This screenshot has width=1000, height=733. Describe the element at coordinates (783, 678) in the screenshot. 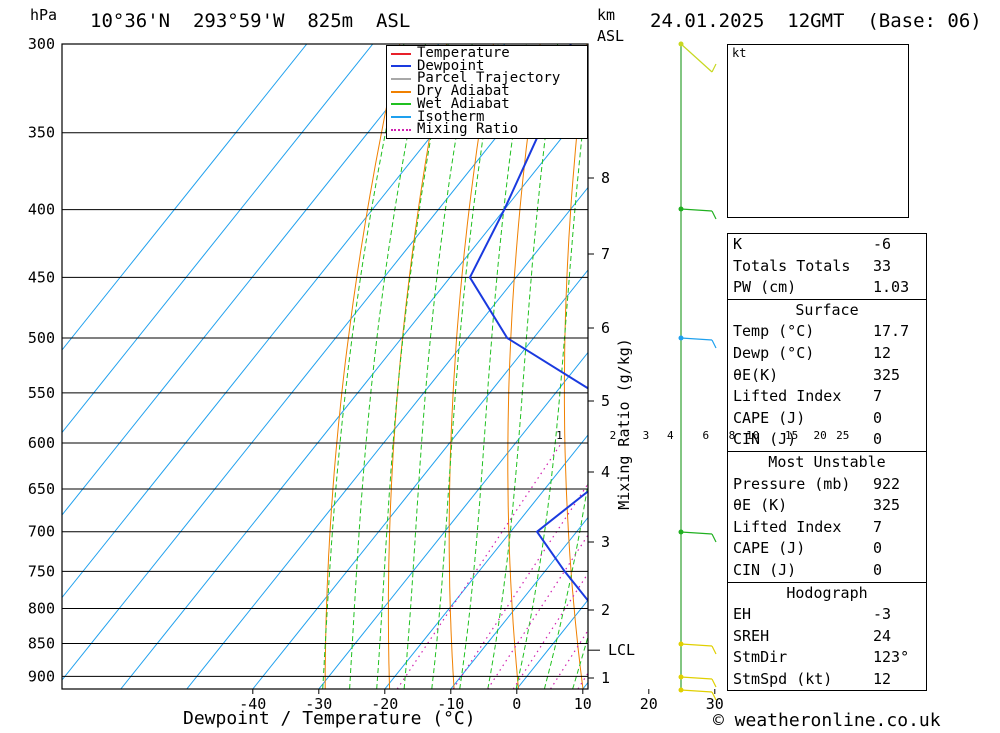

I see `stmspd-label: StmSpd (kt)` at that location.